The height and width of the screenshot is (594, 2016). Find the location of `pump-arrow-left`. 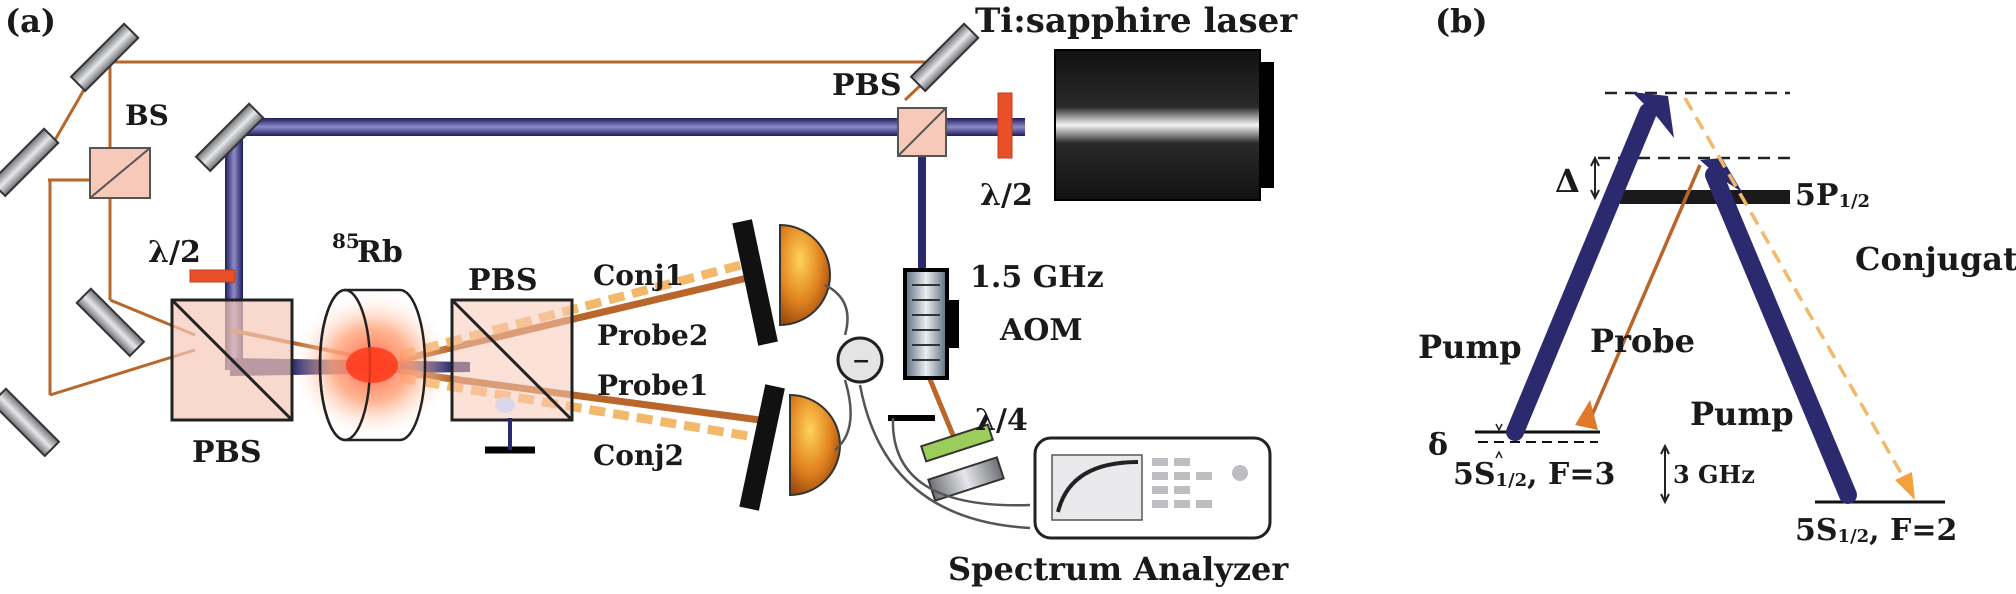

pump-arrow-left is located at coordinates (1581, 272).